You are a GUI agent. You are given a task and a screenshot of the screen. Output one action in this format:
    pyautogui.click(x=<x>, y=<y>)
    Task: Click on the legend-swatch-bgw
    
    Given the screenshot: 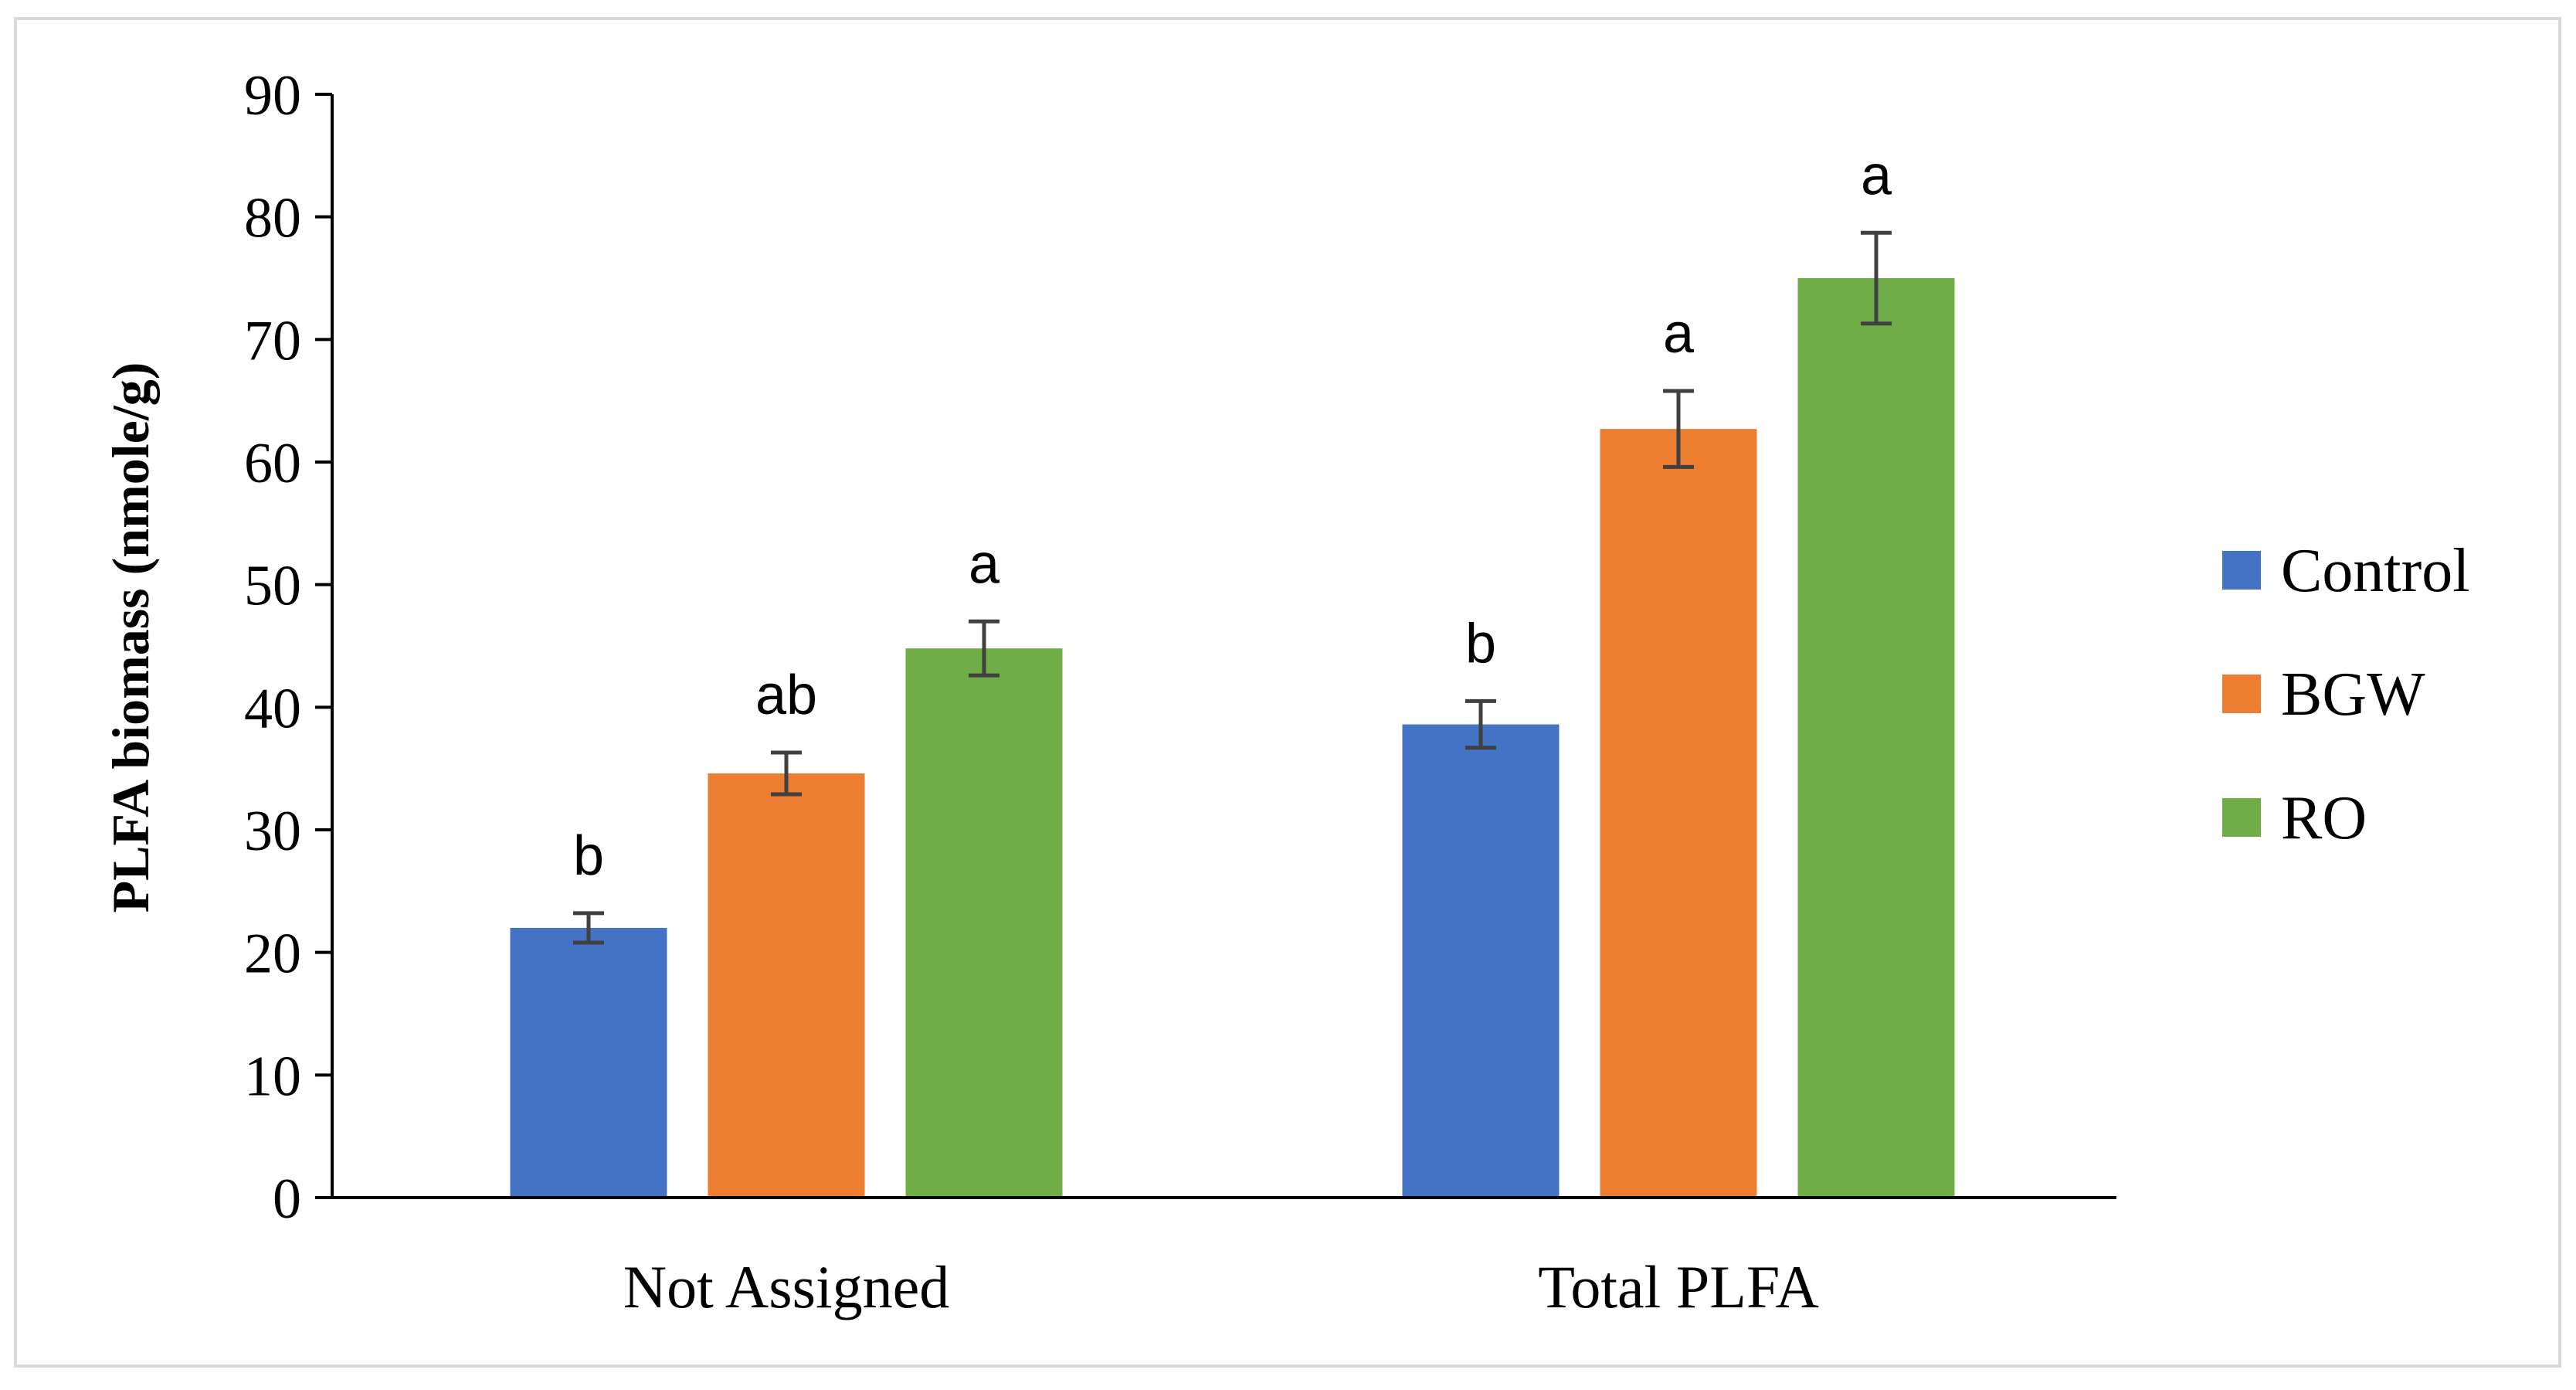 What is the action you would take?
    pyautogui.click(x=2241, y=694)
    